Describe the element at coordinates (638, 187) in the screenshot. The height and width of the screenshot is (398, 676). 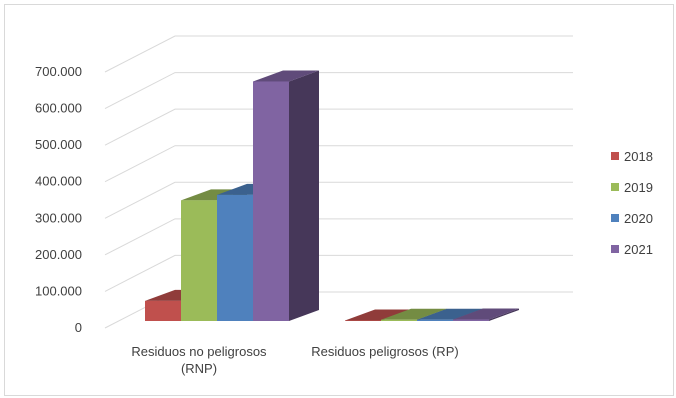
I see `legend-label: 2019` at that location.